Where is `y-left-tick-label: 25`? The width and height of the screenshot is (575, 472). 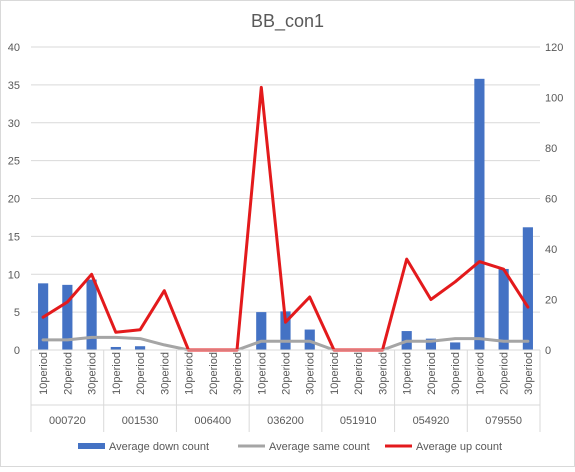 y-left-tick-label: 25 is located at coordinates (14, 162).